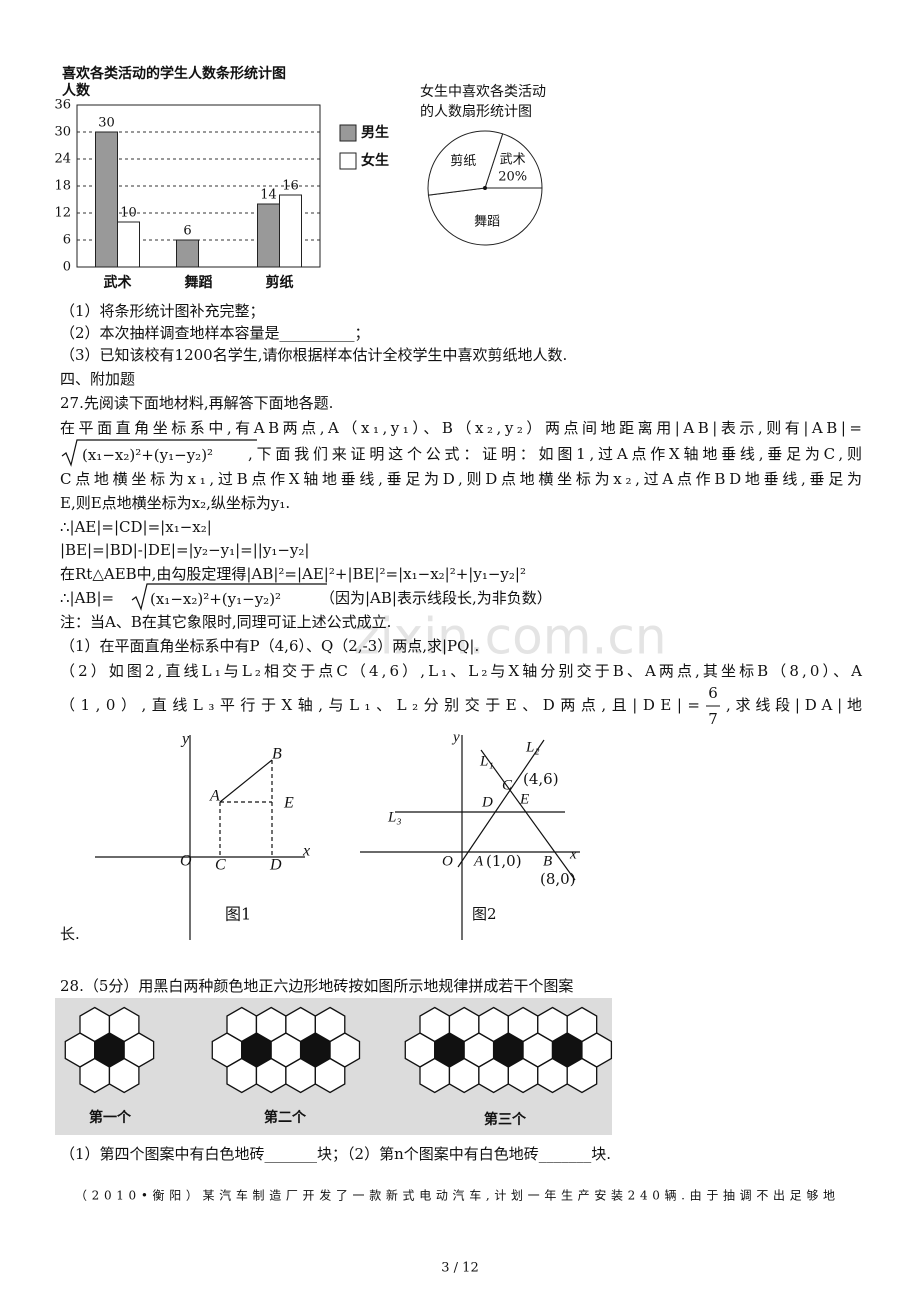 This screenshot has width=920, height=1302. What do you see at coordinates (128, 213) in the screenshot?
I see `value-label: 10` at bounding box center [128, 213].